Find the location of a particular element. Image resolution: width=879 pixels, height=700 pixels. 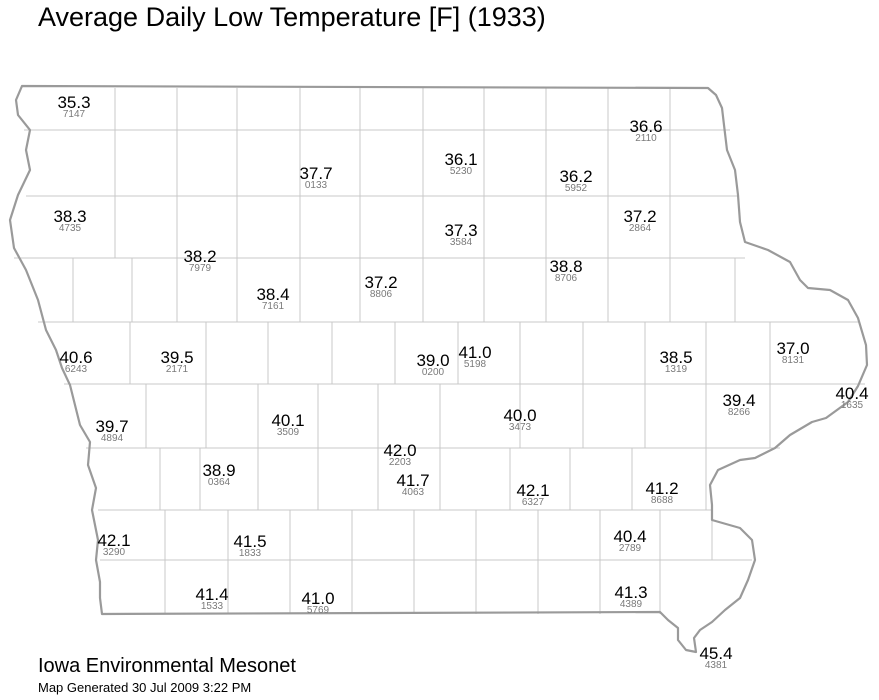

station-label: 37.2 2864 is located at coordinates (639, 221).